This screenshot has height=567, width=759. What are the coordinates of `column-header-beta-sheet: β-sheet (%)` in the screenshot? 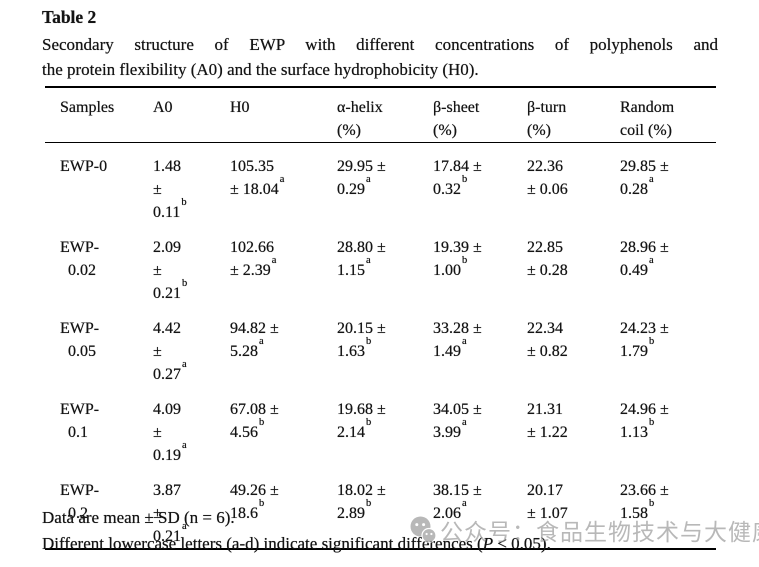 It's located at (456, 119).